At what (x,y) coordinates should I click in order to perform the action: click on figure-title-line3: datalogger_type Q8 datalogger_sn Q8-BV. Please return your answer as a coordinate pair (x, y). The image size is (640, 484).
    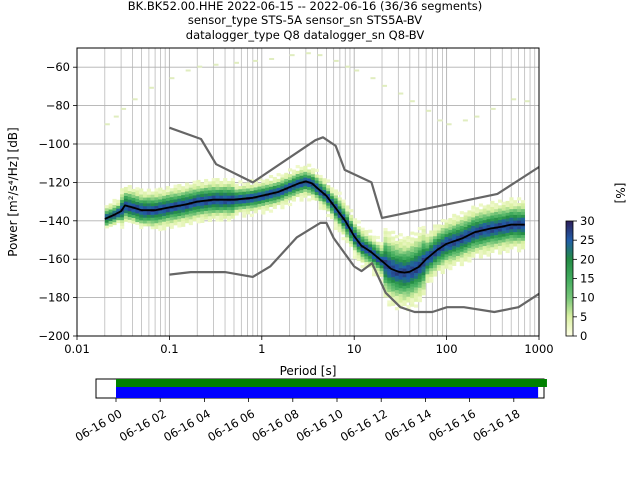
    Looking at the image, I should click on (305, 35).